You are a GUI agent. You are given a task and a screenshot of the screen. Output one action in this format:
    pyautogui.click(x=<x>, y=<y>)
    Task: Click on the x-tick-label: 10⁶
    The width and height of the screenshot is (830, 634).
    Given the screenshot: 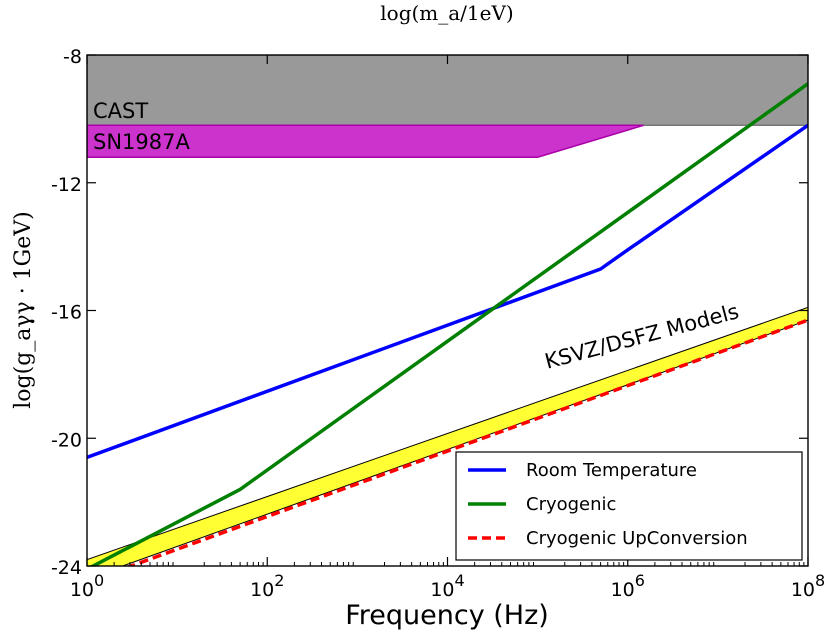 What is the action you would take?
    pyautogui.click(x=628, y=586)
    